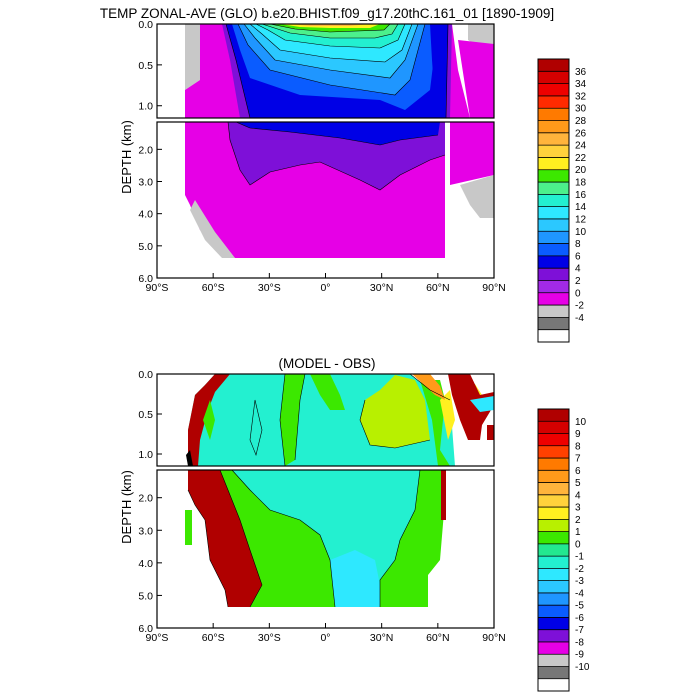  What do you see at coordinates (145, 107) in the screenshot?
I see `y-tick-label: 1.0` at bounding box center [145, 107].